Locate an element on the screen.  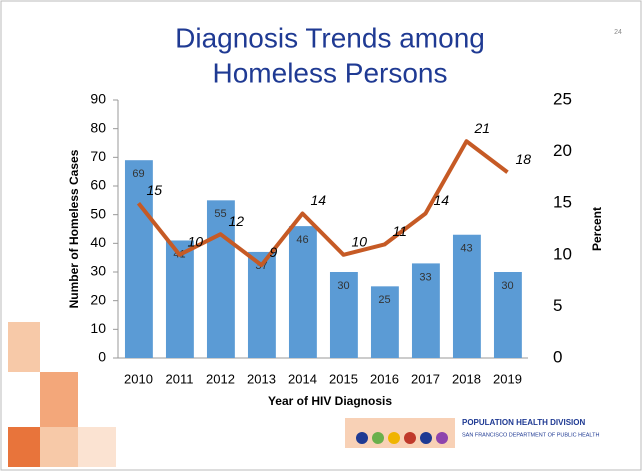
y-tick-label: 20 is located at coordinates (98, 299).